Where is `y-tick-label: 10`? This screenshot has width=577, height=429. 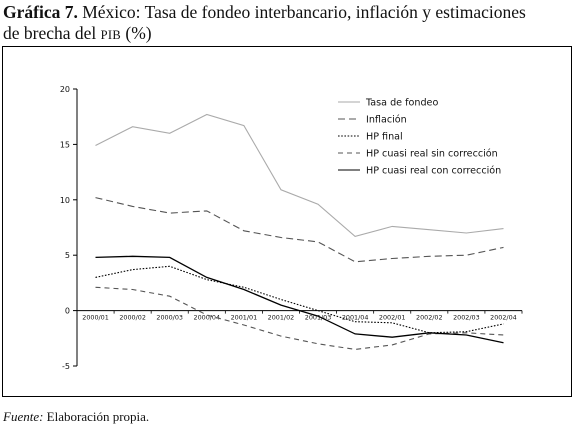
y-tick-label: 10 is located at coordinates (65, 200).